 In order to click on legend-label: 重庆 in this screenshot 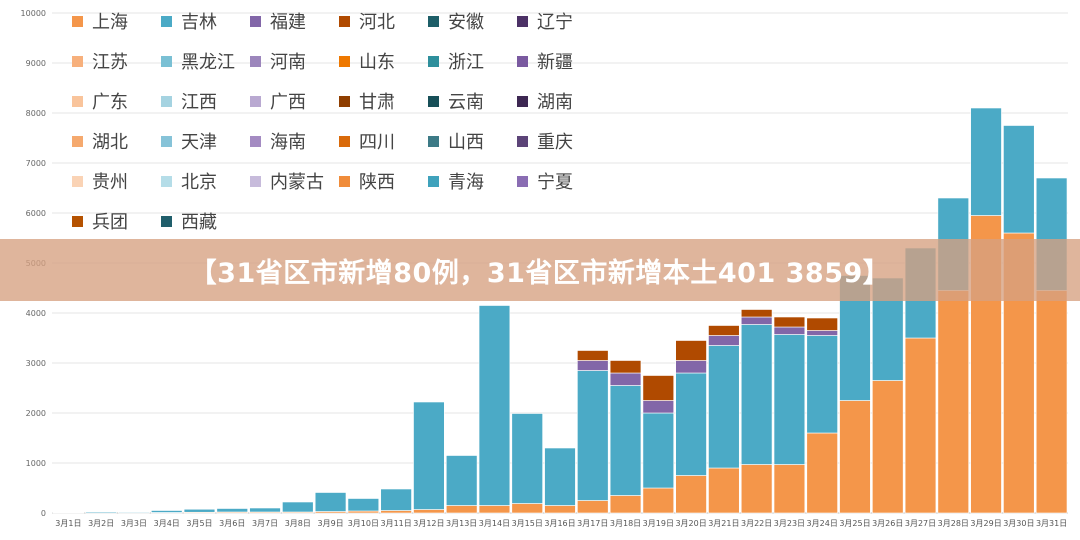, I will do `click(555, 142)`.